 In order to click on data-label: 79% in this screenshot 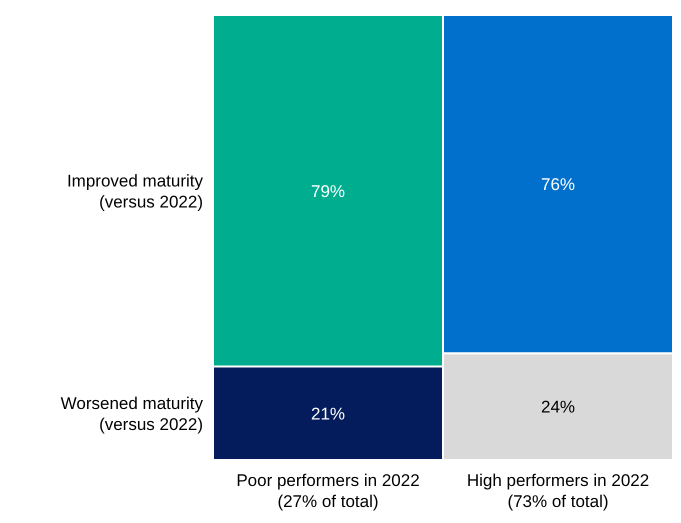, I will do `click(328, 191)`.